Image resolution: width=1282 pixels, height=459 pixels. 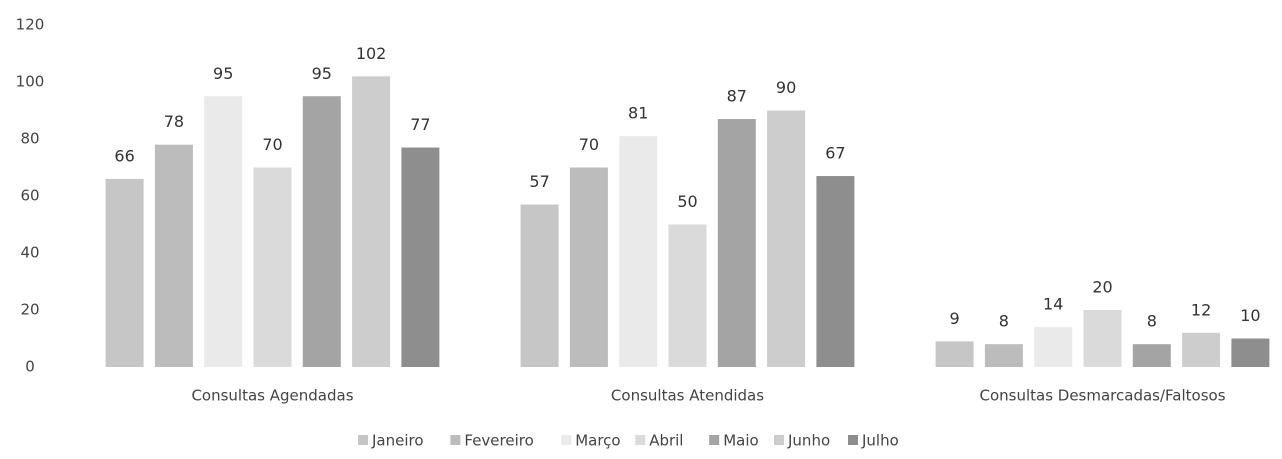 I want to click on legend-label: Fevereiro, so click(x=498, y=441).